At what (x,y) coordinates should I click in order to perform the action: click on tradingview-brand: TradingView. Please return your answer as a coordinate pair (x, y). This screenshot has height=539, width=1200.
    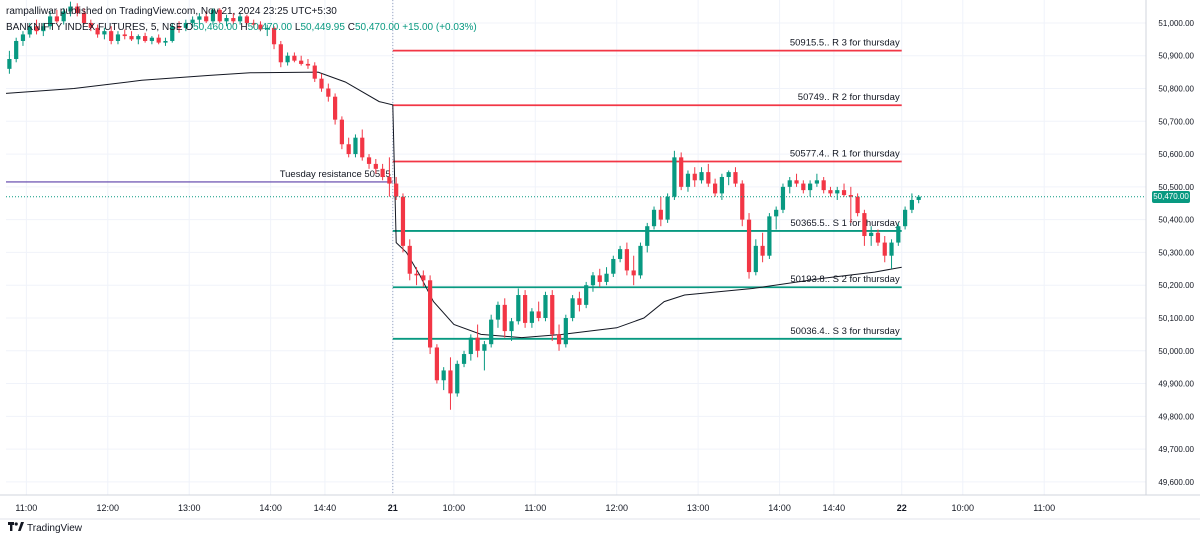
    Looking at the image, I should click on (45, 528).